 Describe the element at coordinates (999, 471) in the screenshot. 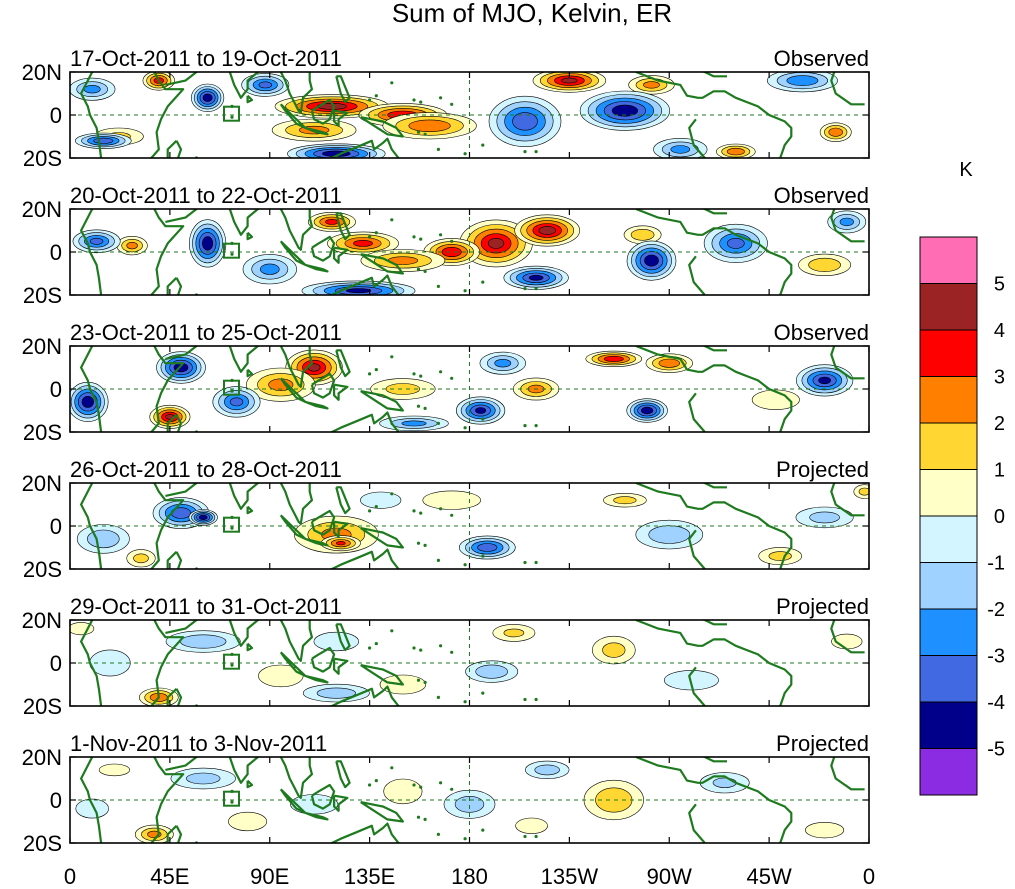

I see `colorbar-label: 1` at that location.